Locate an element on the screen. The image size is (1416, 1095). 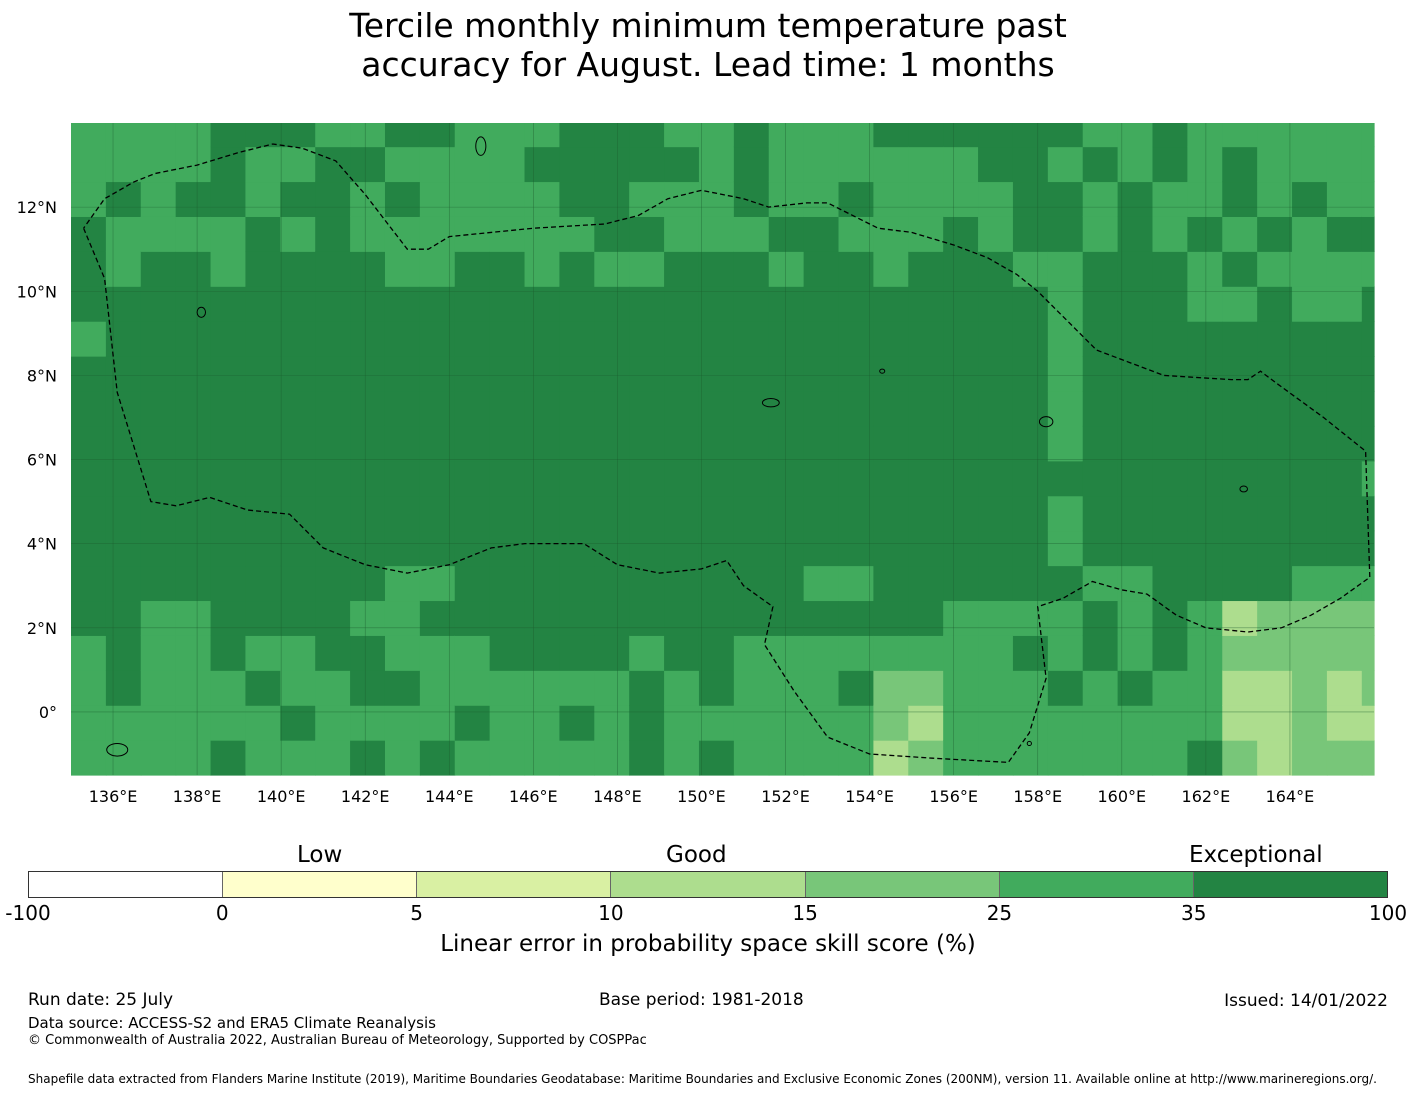
longitude-label: 140°E is located at coordinates (281, 796).